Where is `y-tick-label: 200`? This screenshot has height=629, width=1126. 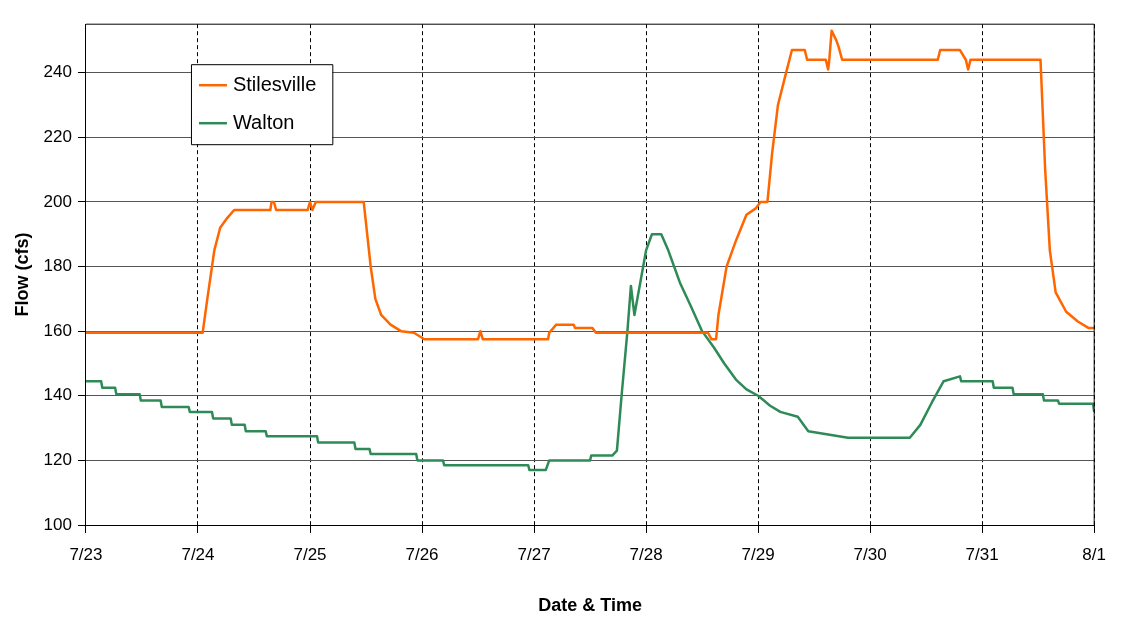 y-tick-label: 200 is located at coordinates (57, 201).